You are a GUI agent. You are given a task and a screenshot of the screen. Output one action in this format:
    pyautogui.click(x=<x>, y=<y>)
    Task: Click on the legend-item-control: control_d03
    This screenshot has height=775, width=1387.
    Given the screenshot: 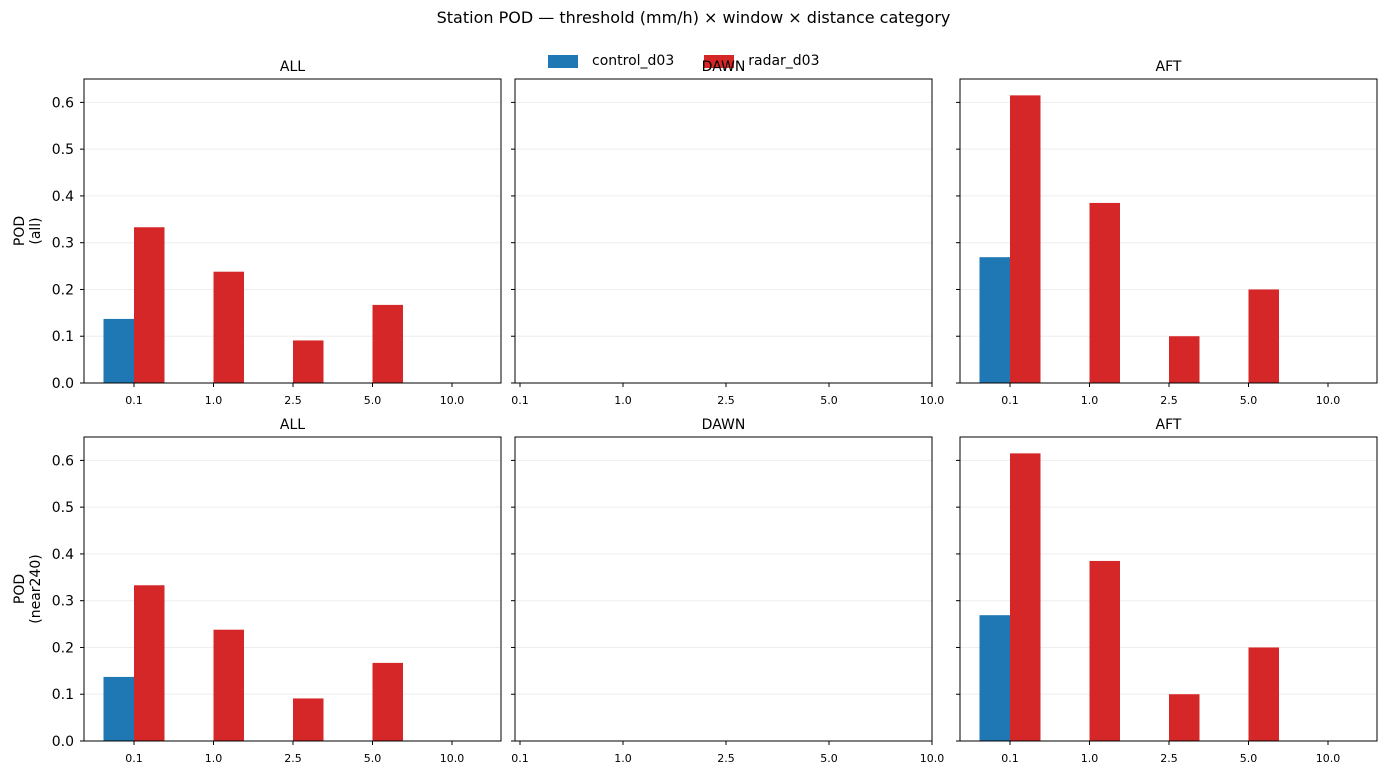 What is the action you would take?
    pyautogui.click(x=611, y=61)
    